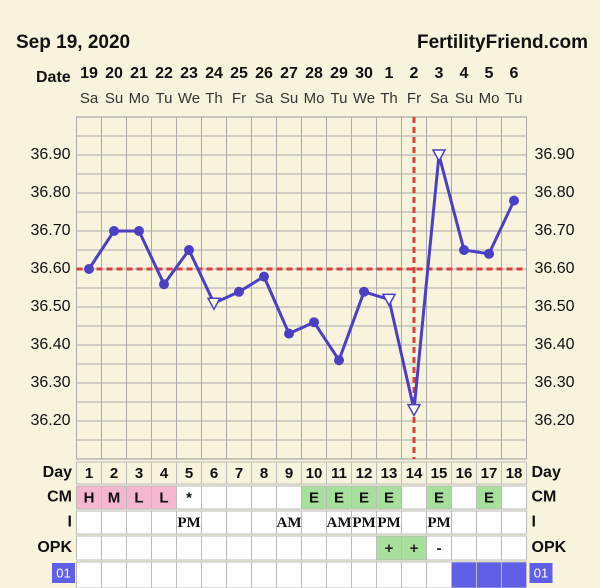 The height and width of the screenshot is (588, 600). I want to click on y-tick-label: 36.70, so click(50, 230).